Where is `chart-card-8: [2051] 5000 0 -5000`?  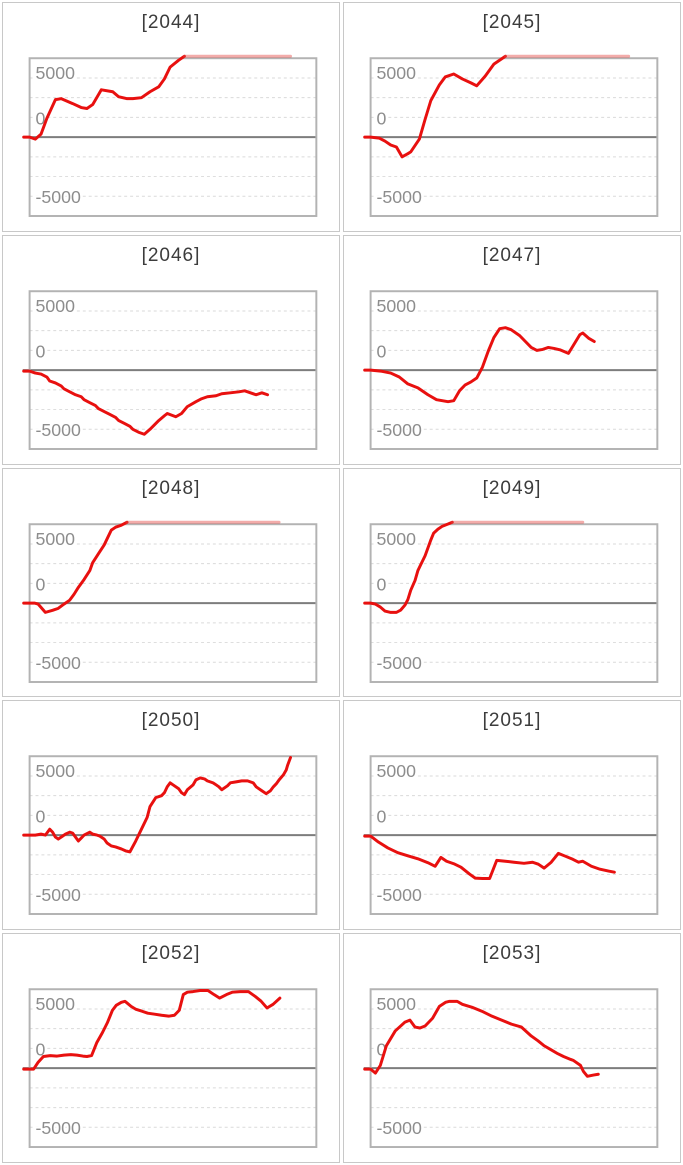
chart-card-8: [2051] 5000 0 -5000 is located at coordinates (512, 815).